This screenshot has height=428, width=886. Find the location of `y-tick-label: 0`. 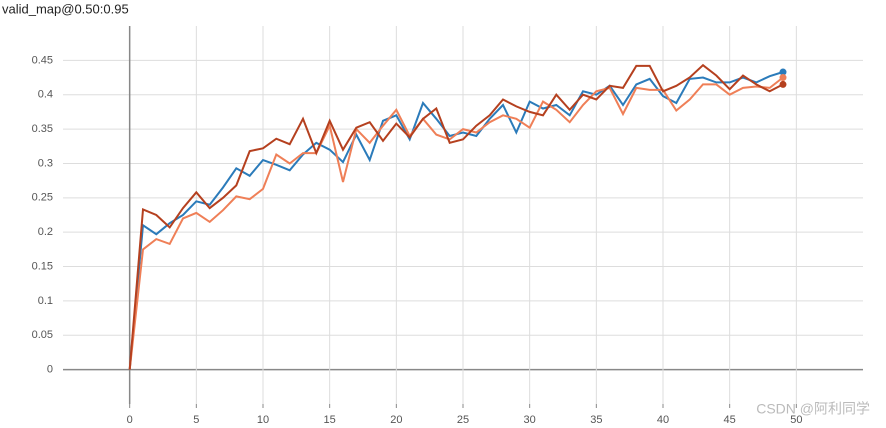

y-tick-label: 0 is located at coordinates (50, 370).